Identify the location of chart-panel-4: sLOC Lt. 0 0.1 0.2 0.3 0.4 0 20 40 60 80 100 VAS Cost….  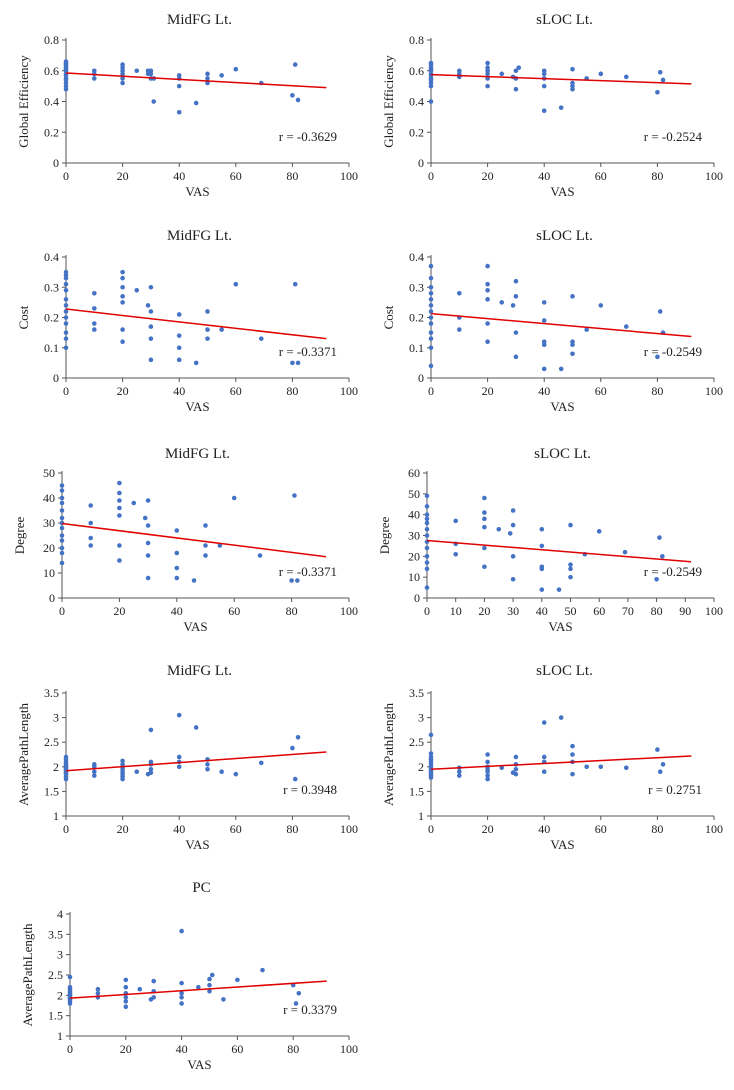
(552, 321).